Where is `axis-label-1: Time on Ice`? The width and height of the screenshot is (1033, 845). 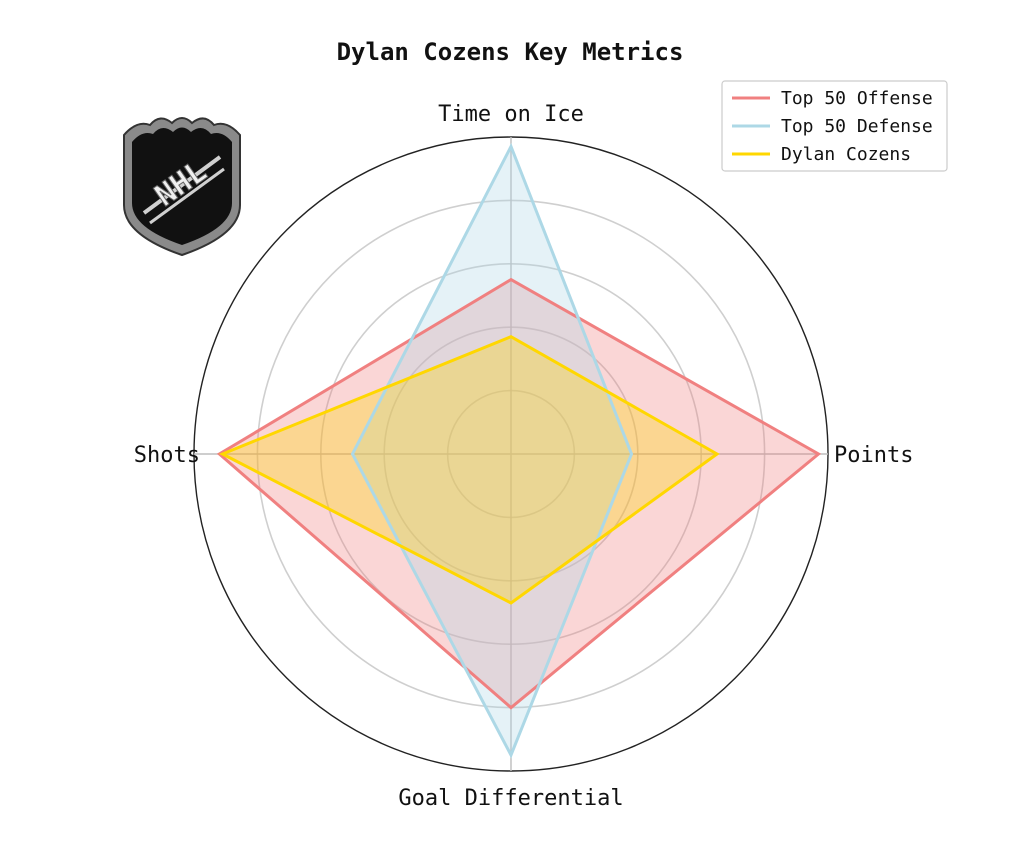 axis-label-1: Time on Ice is located at coordinates (511, 114).